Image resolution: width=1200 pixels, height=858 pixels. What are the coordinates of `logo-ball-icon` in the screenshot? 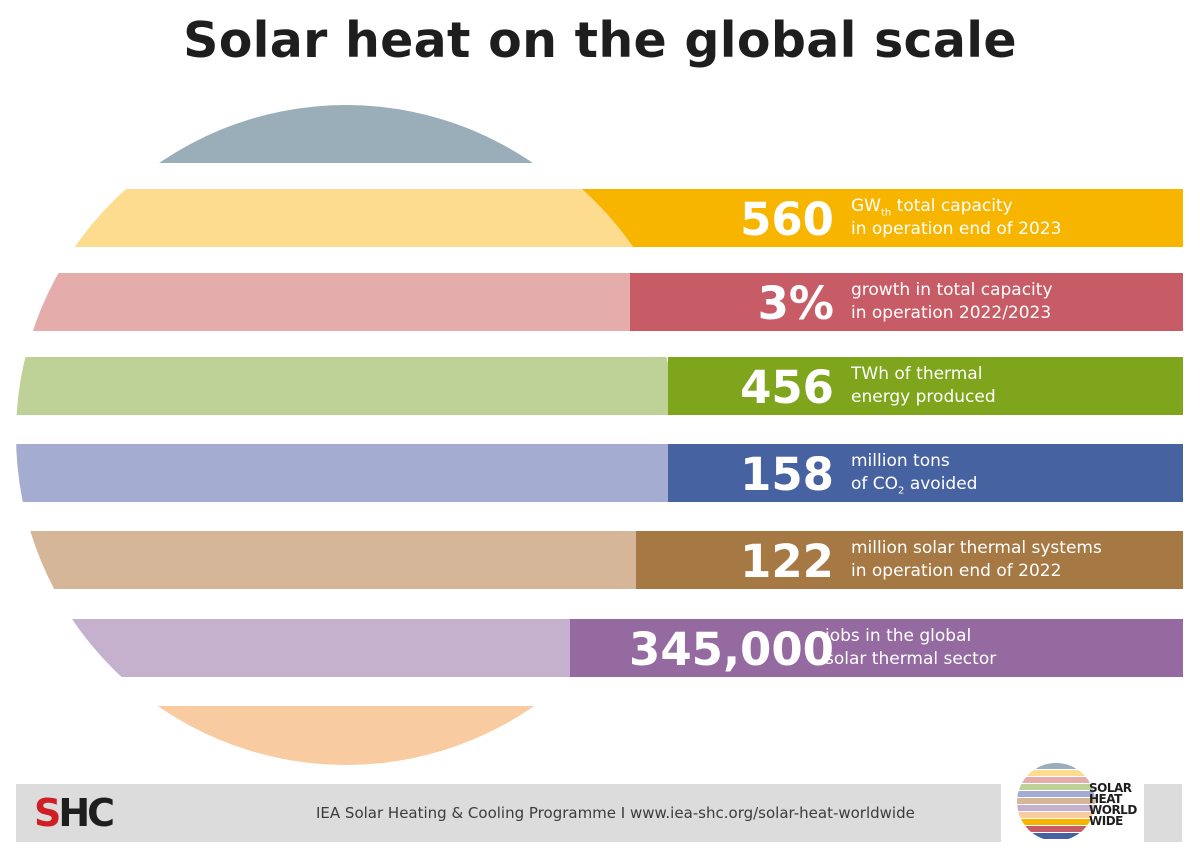 It's located at (1056, 802).